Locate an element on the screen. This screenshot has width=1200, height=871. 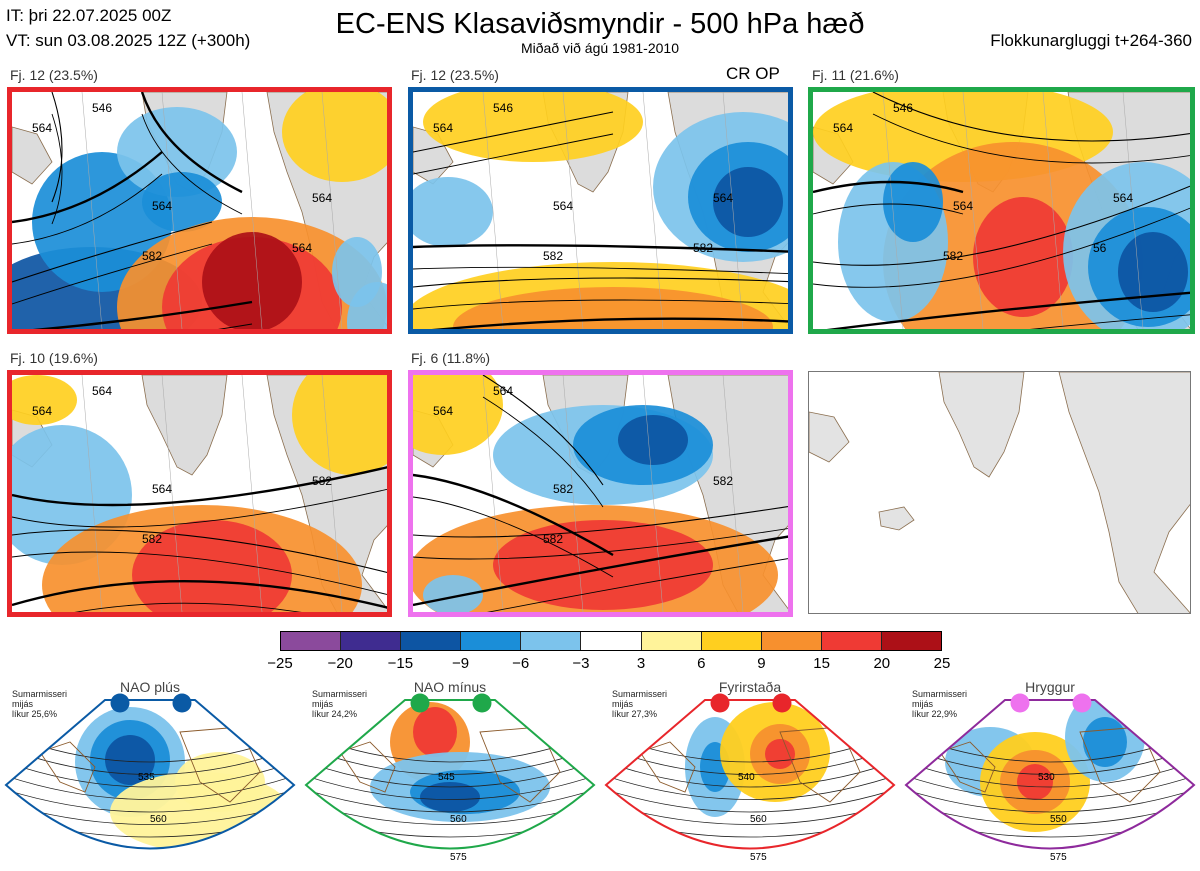
colorbar-tick-label: −6 is located at coordinates (521, 663).